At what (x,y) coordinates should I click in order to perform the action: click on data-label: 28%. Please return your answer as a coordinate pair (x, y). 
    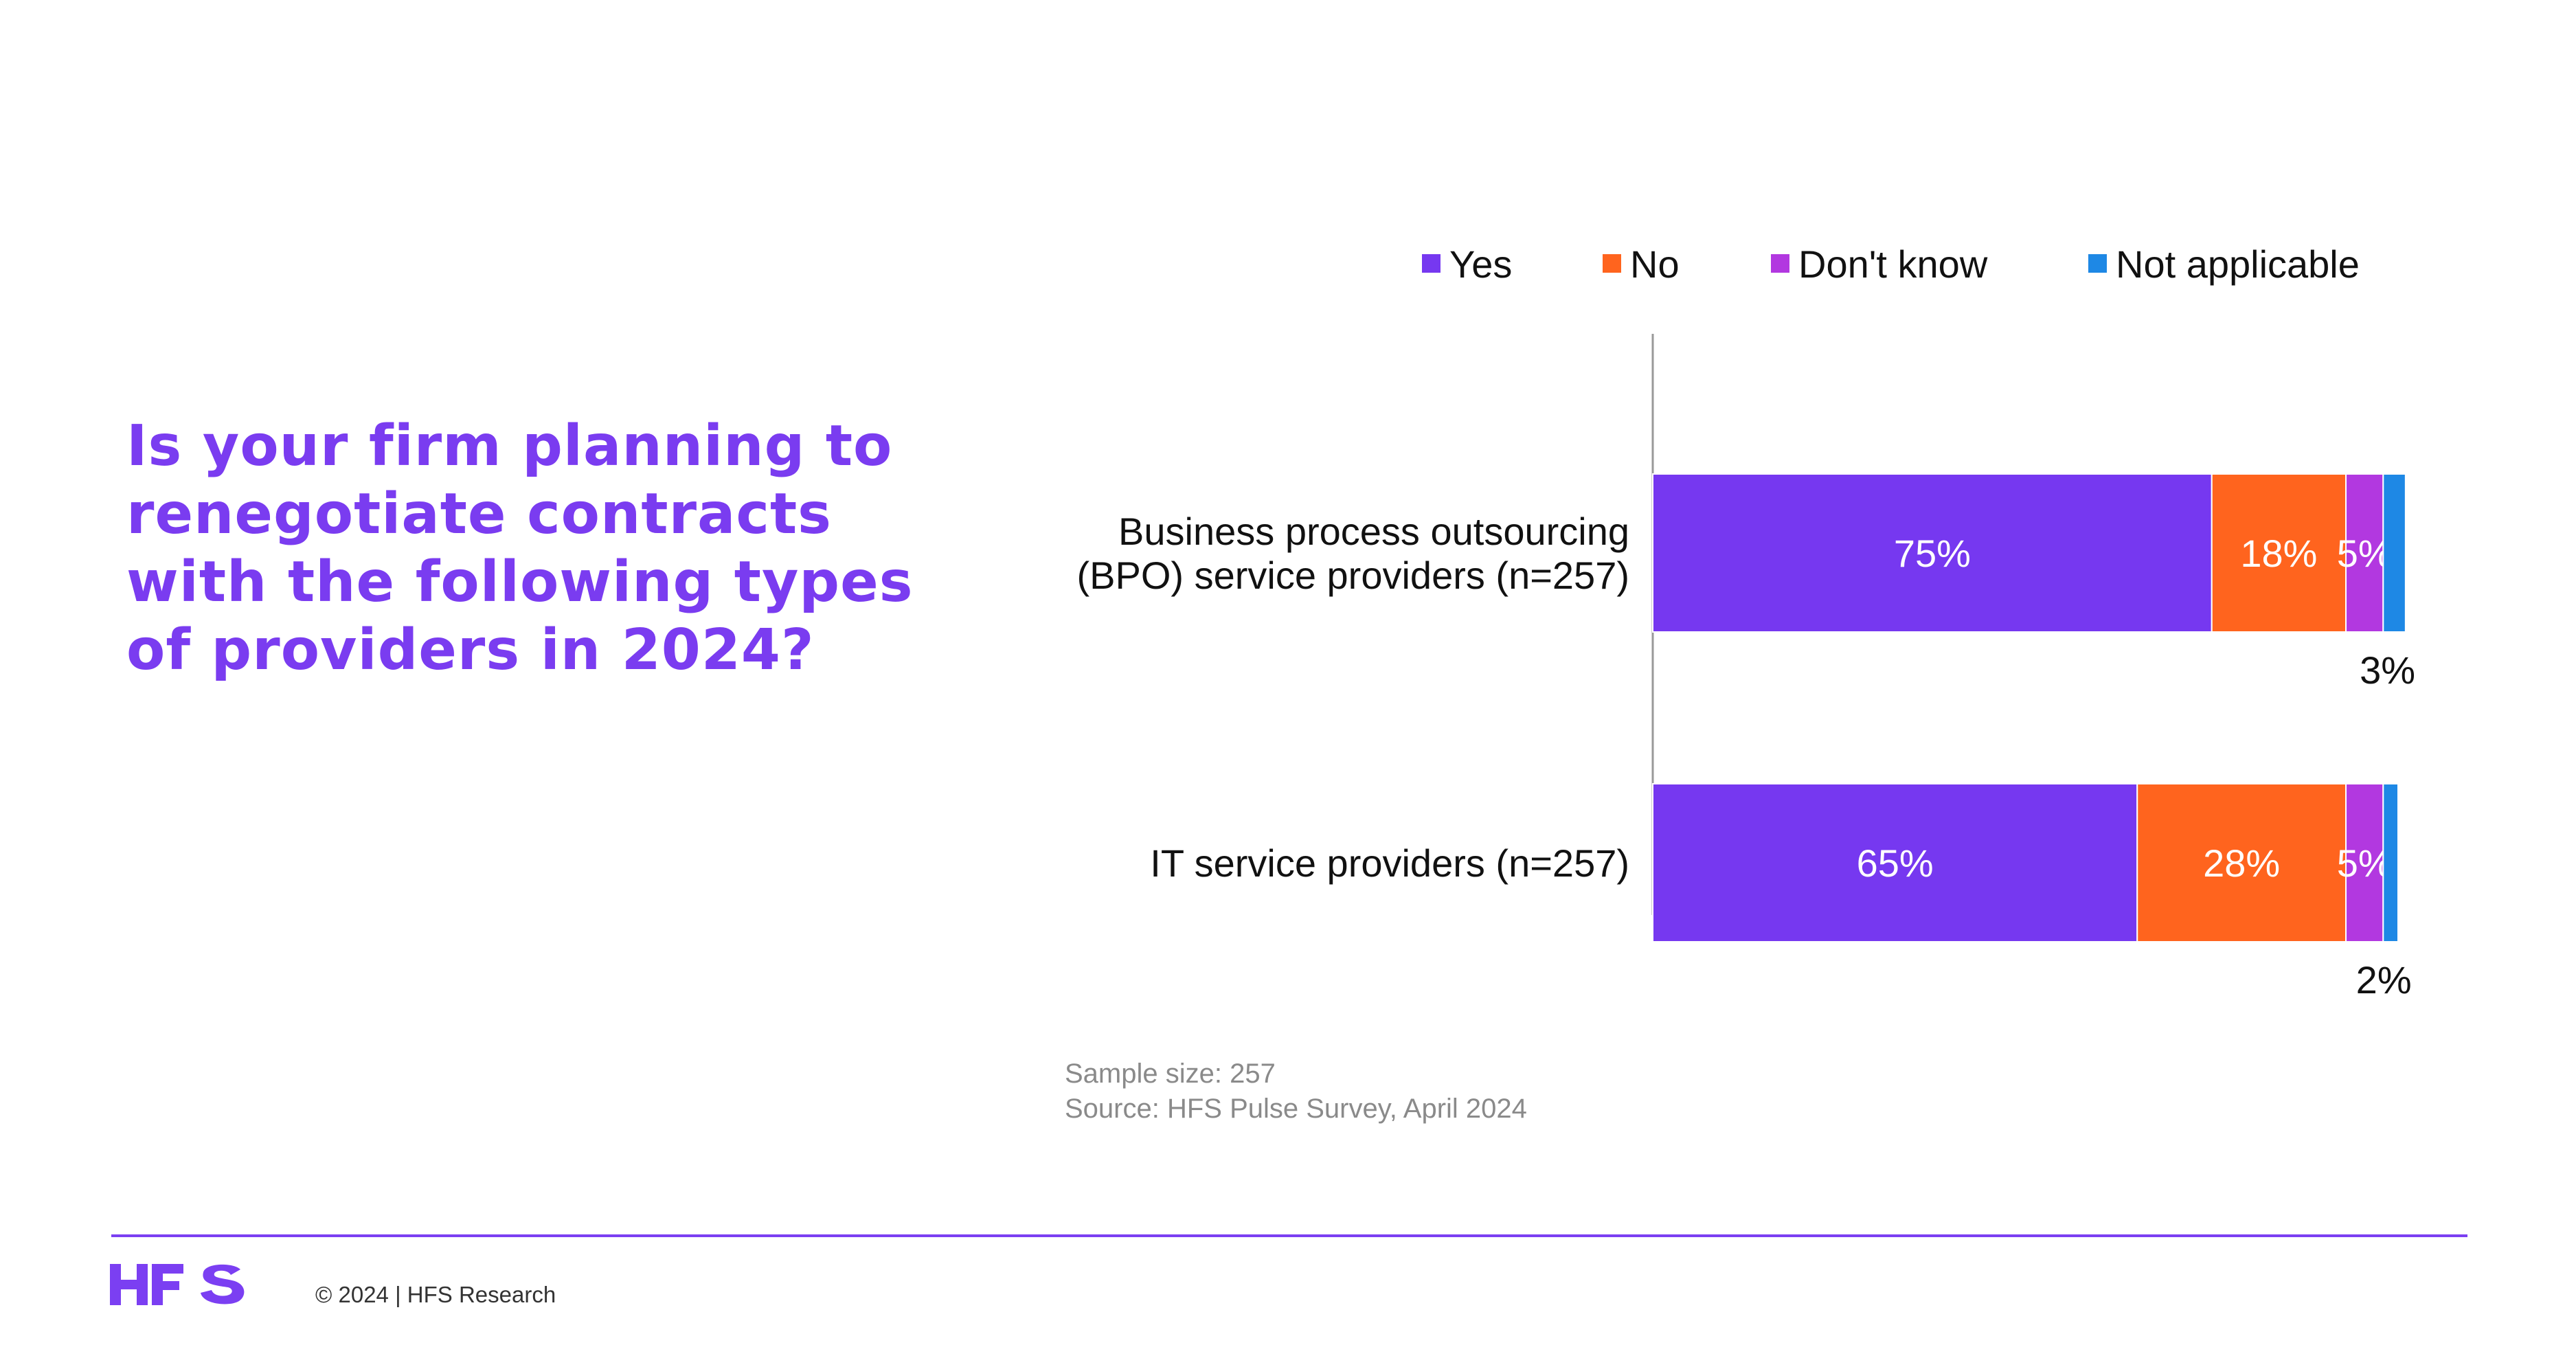
    Looking at the image, I should click on (2241, 863).